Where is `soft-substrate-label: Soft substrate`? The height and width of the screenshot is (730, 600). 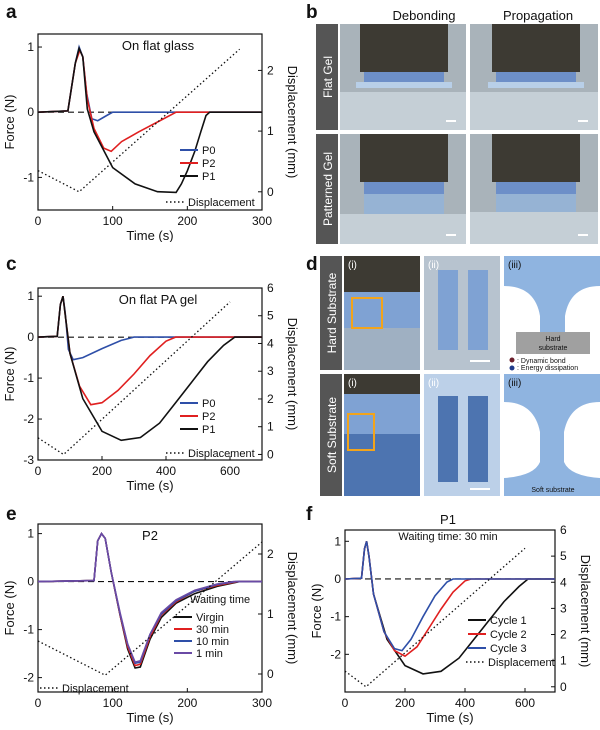
soft-substrate-label: Soft substrate is located at coordinates (552, 490).